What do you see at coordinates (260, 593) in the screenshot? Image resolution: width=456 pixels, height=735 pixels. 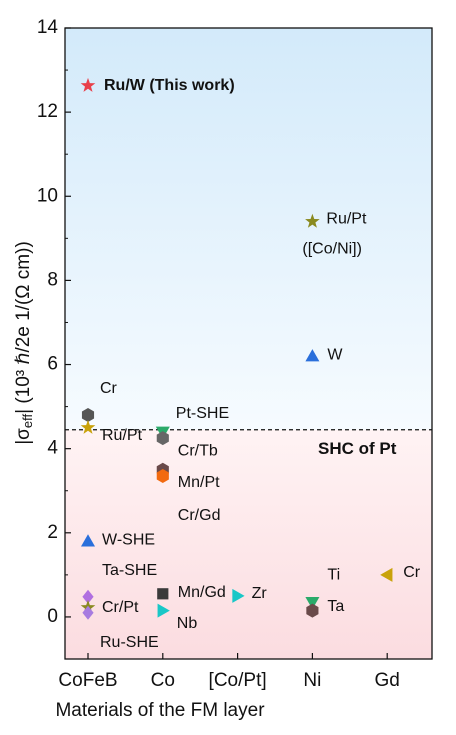 I see `point-label: Zr` at bounding box center [260, 593].